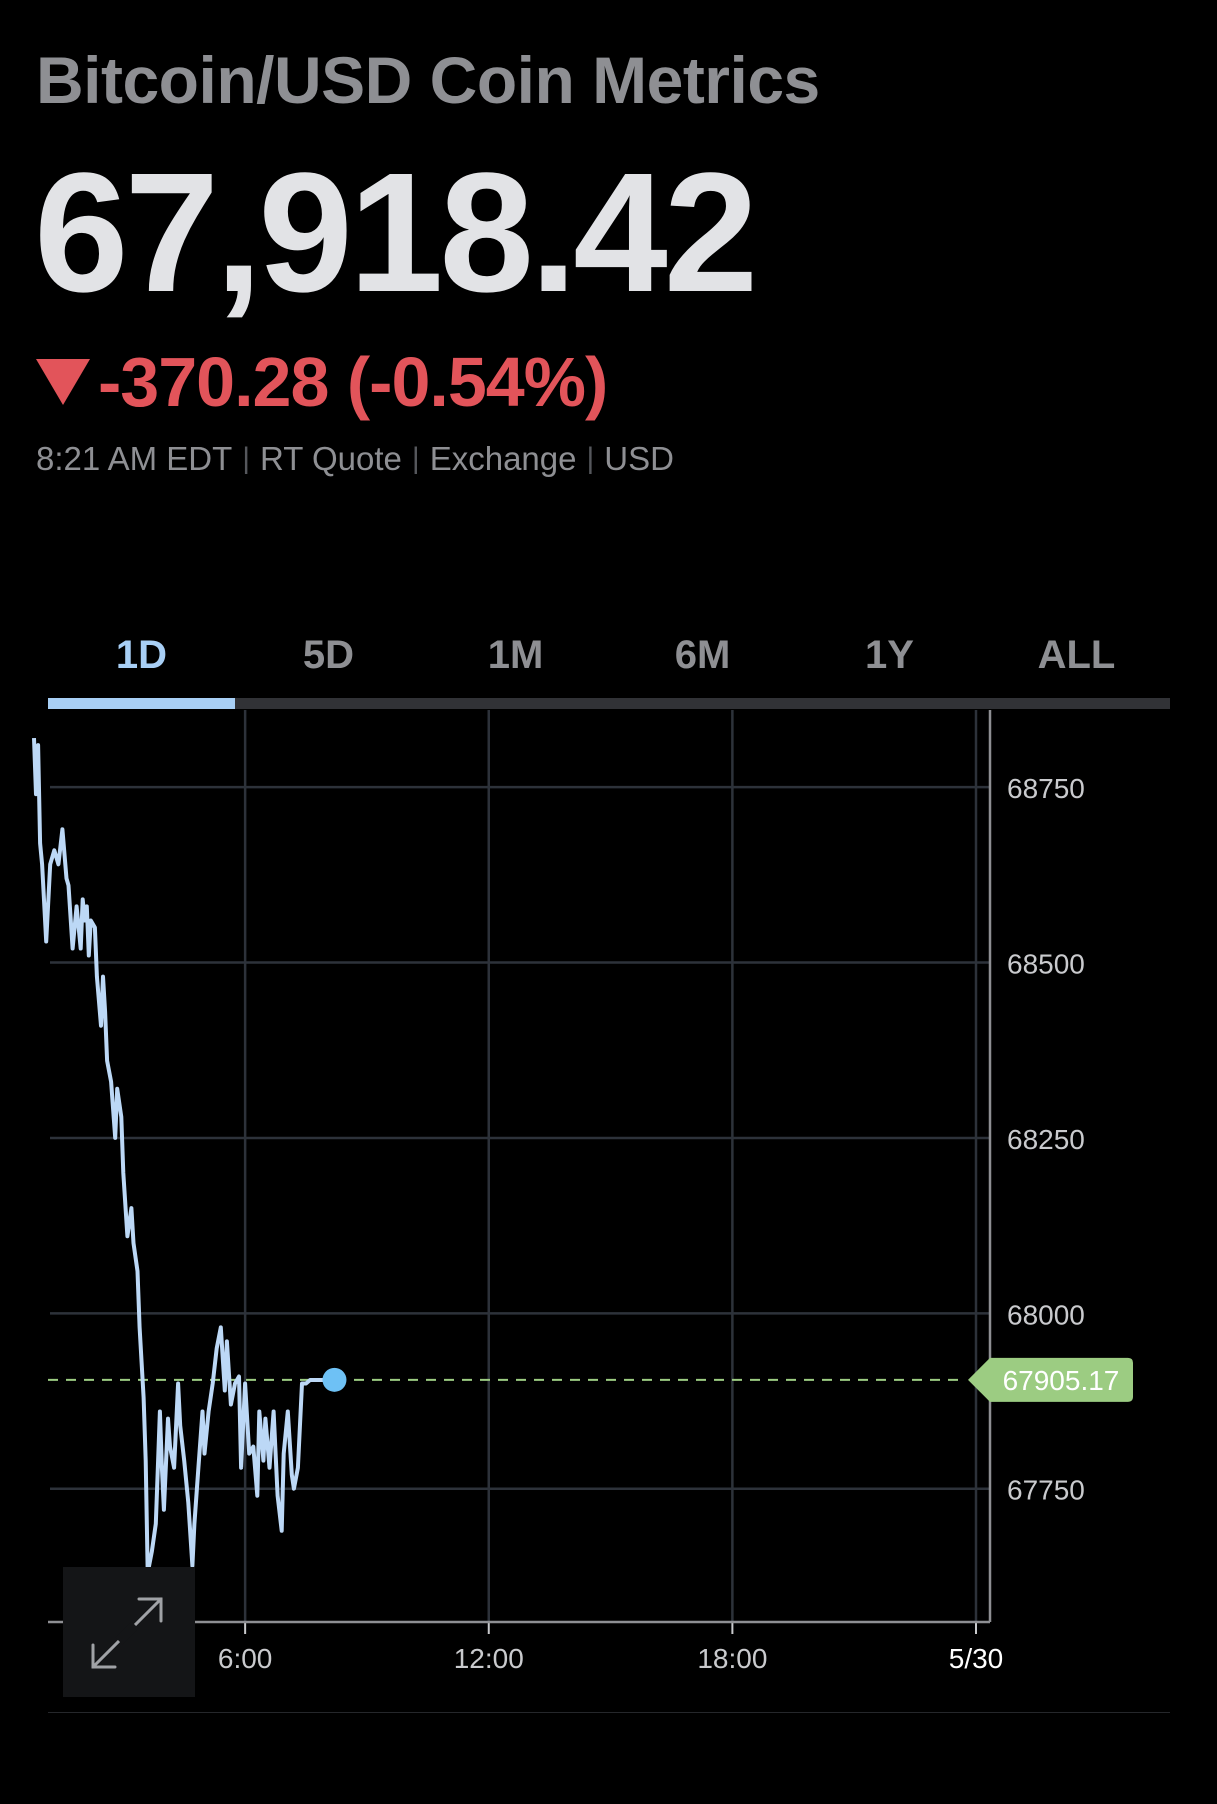  I want to click on price-change: -370.28 (-0.54%), so click(322, 382).